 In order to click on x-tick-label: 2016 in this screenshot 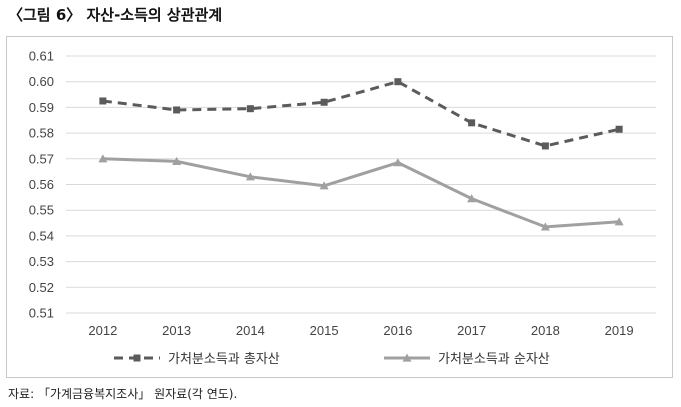, I will do `click(397, 330)`.